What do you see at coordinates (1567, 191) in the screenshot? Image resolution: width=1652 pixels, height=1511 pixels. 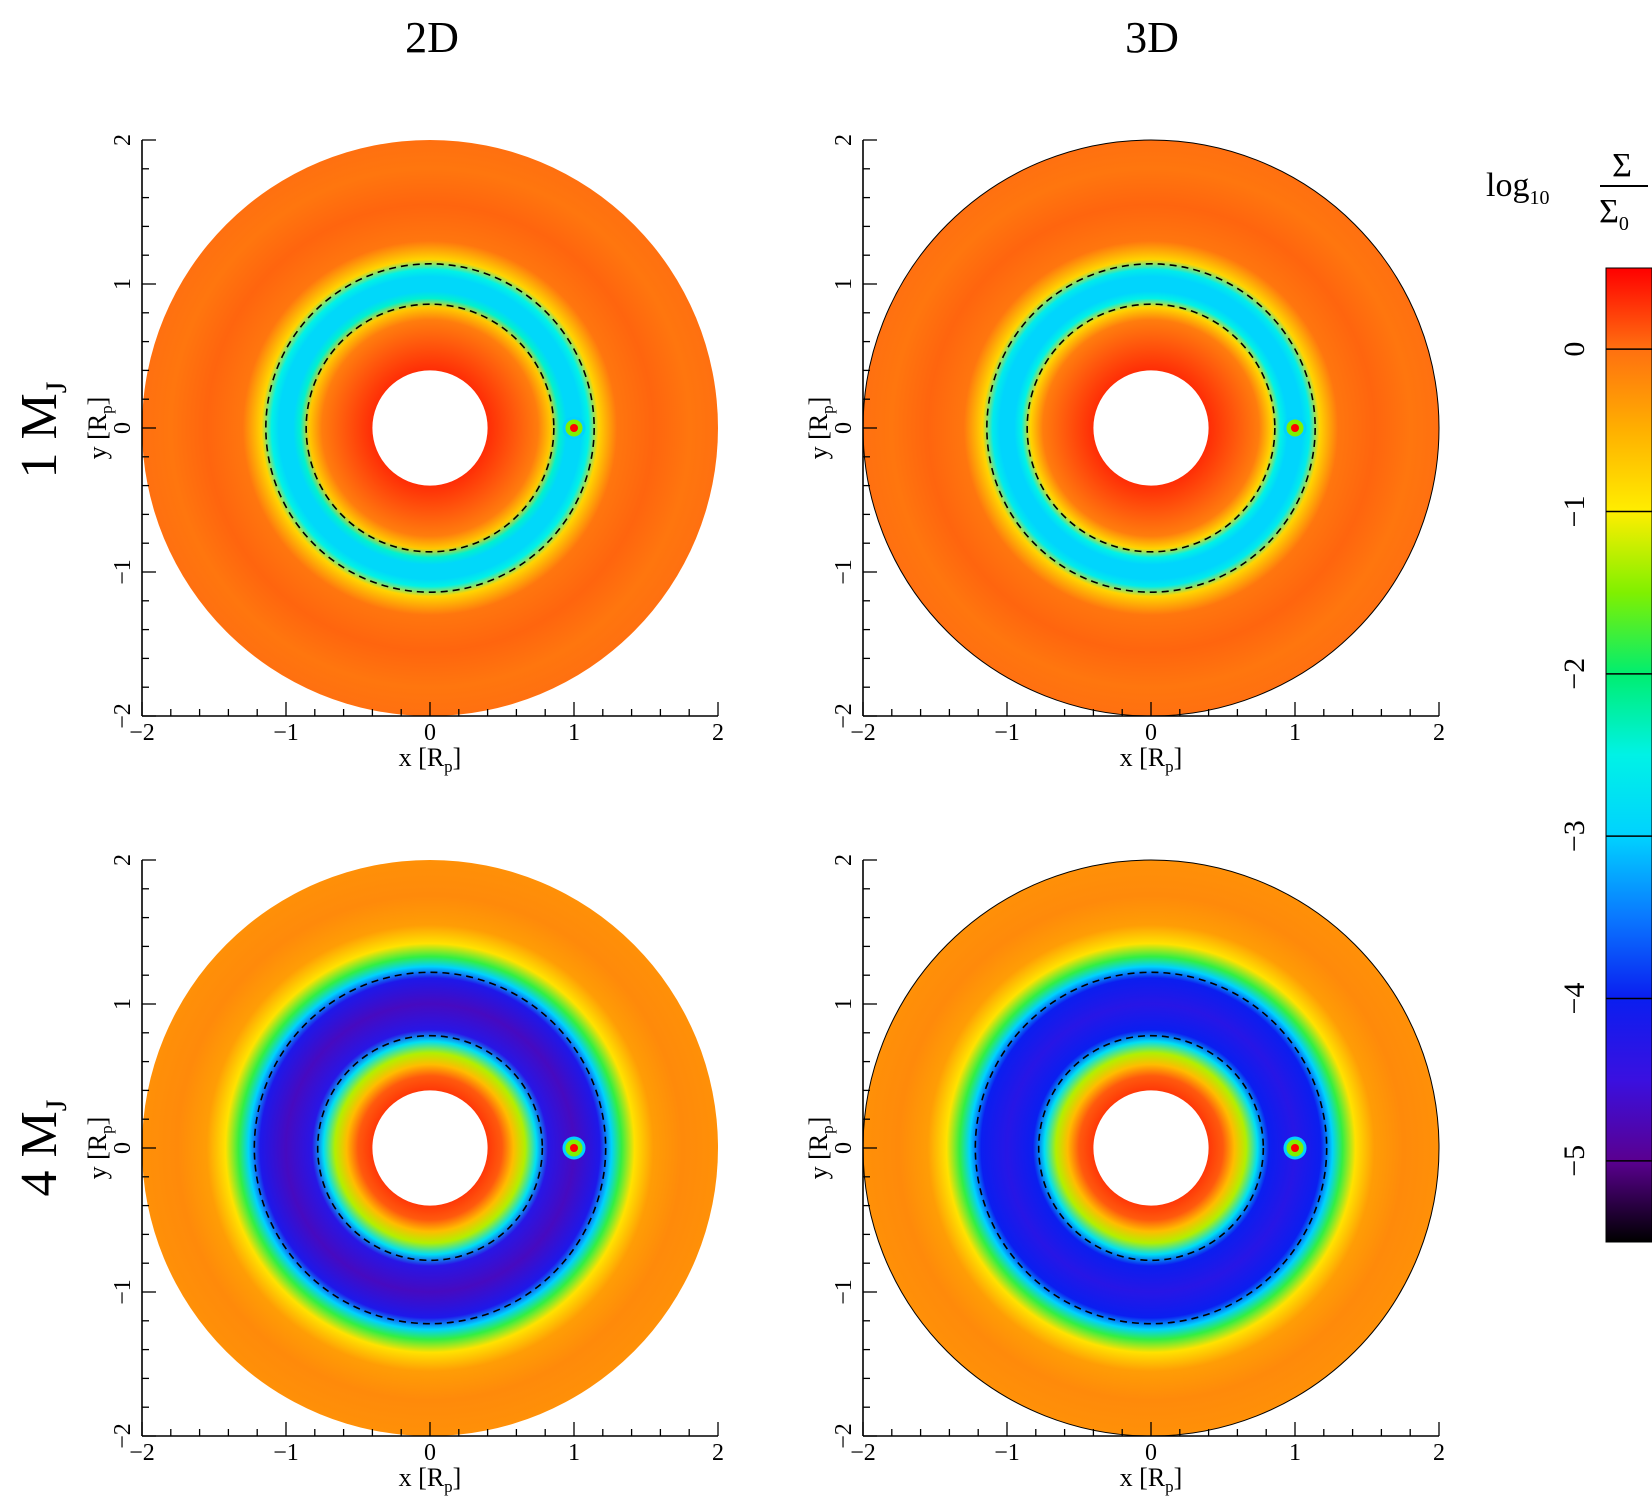 I see `colorbar-label: log10 Σ Σ0` at bounding box center [1567, 191].